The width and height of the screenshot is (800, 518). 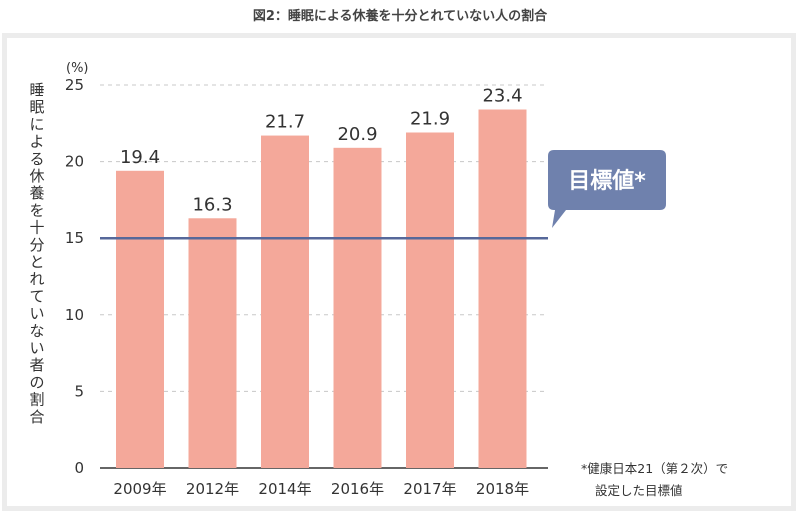 What do you see at coordinates (36, 124) in the screenshot?
I see `y-axis-label-char: に` at bounding box center [36, 124].